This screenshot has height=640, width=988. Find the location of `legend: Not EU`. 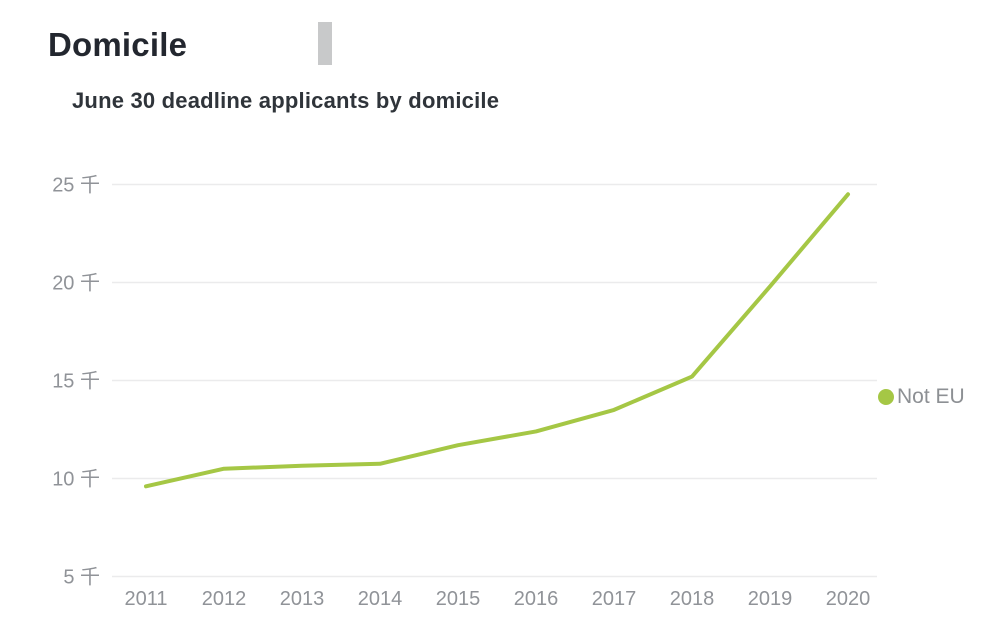

legend: Not EU is located at coordinates (921, 397).